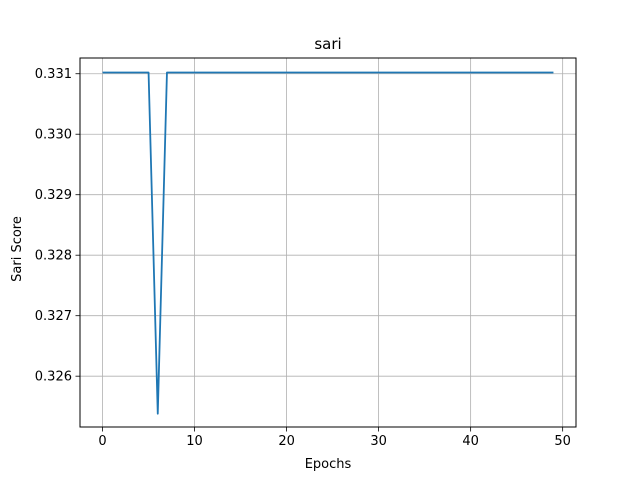 The image size is (640, 480). I want to click on y-tick-label: 0.329, so click(53, 195).